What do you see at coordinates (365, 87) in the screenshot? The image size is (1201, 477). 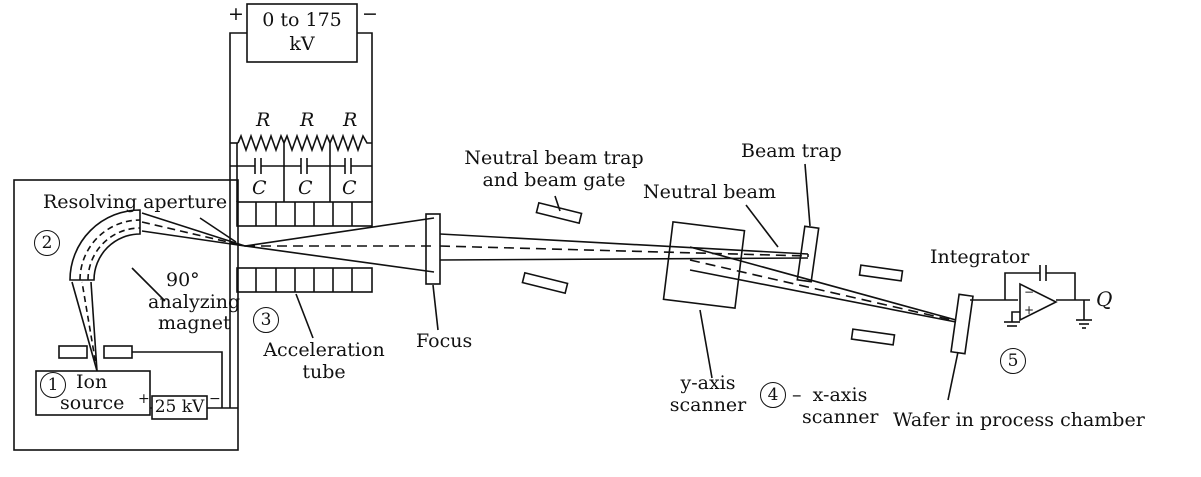 I see `supply-lead-right` at bounding box center [365, 87].